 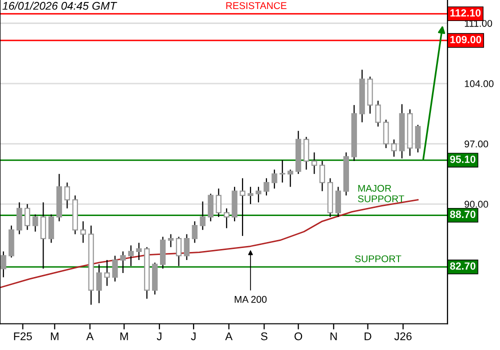 What do you see at coordinates (333, 336) in the screenshot?
I see `x-tick-label: N` at bounding box center [333, 336].